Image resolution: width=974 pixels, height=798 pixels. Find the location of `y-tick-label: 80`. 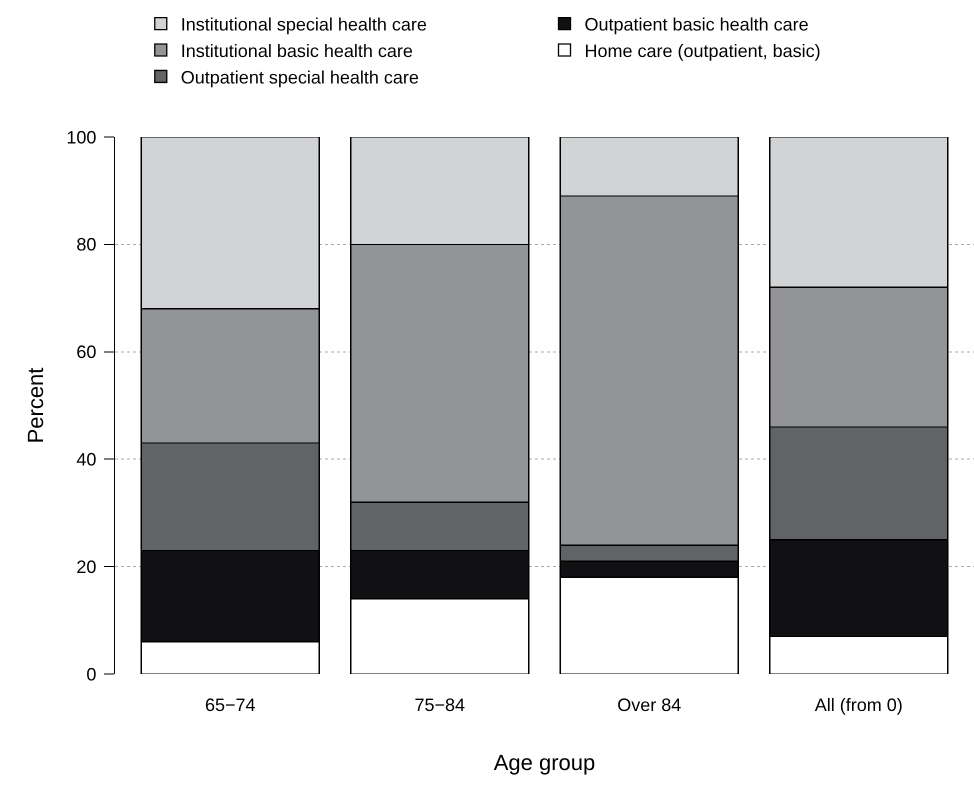

y-tick-label: 80 is located at coordinates (86, 244).